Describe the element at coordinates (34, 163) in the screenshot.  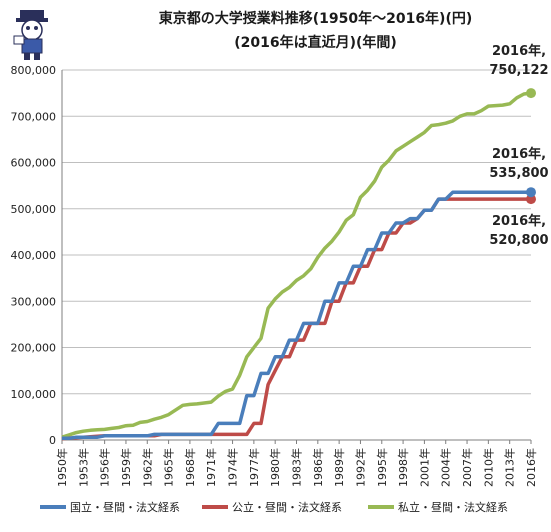
I see `y-tick-label: 600,000` at that location.